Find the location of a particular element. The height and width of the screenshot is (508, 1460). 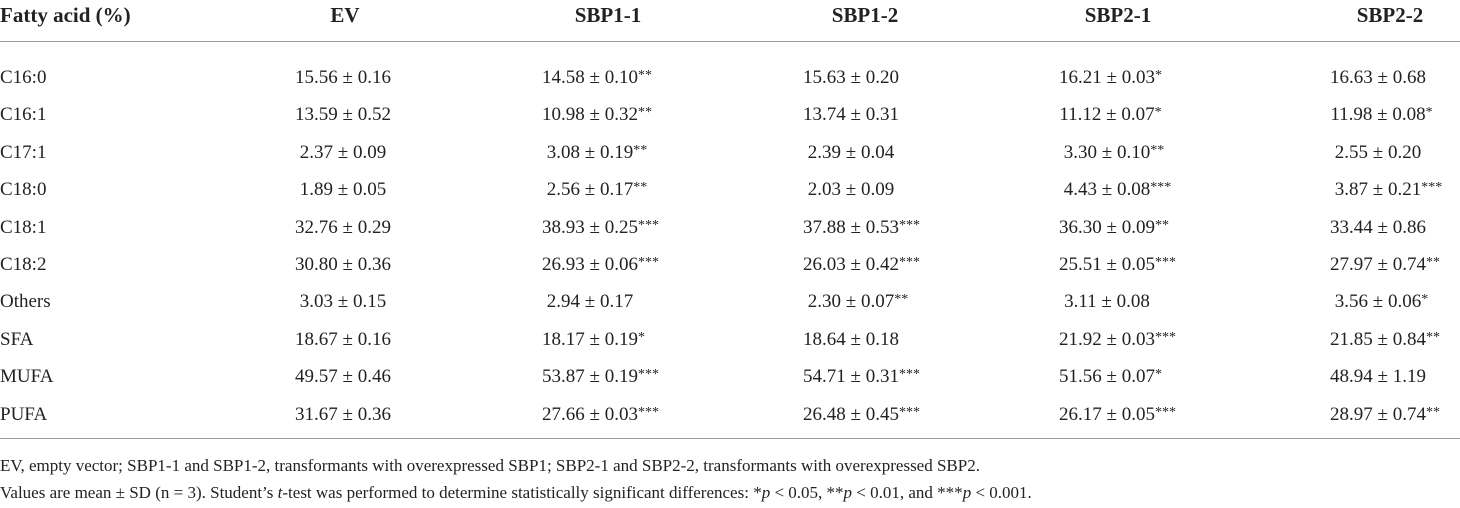

cell-value: 13.59 ± 0.52 is located at coordinates (343, 115).